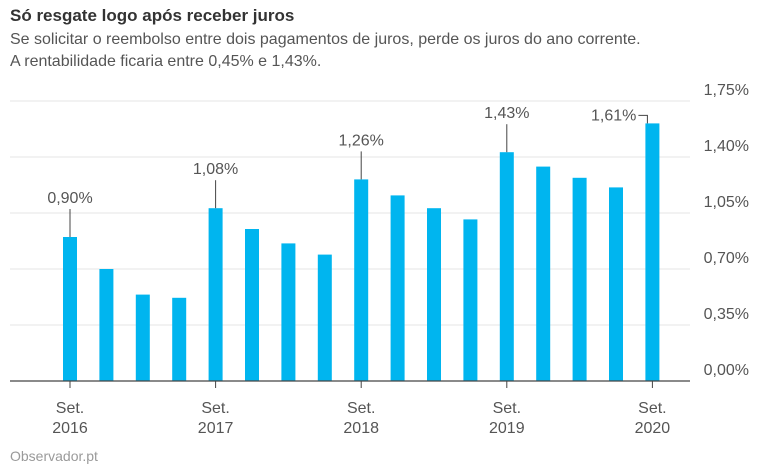  I want to click on y-tick-label: 0,70%, so click(726, 258).